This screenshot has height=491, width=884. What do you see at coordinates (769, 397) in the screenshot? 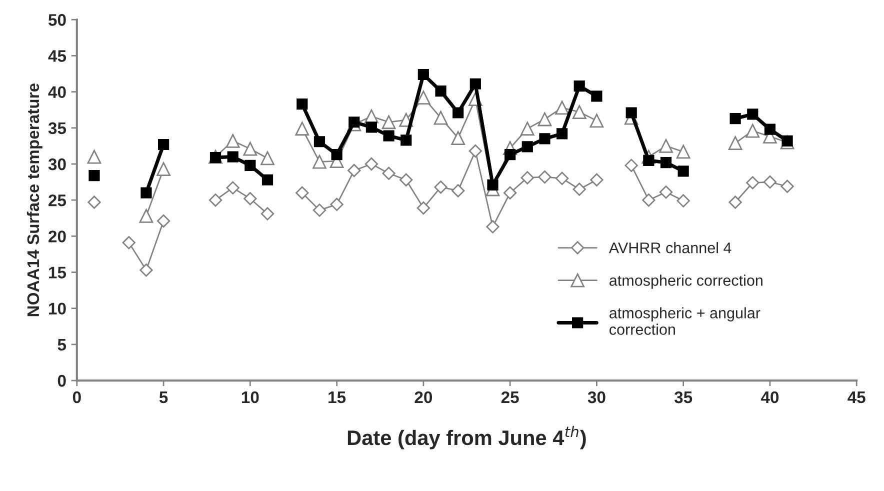
I see `x-tick-label: 40` at bounding box center [769, 397].